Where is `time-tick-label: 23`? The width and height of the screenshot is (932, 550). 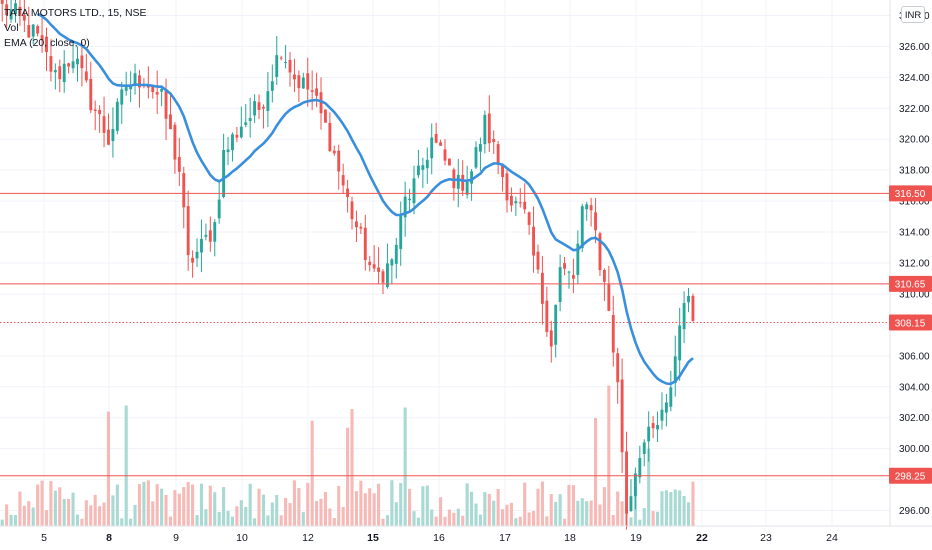 time-tick-label: 23 is located at coordinates (766, 538).